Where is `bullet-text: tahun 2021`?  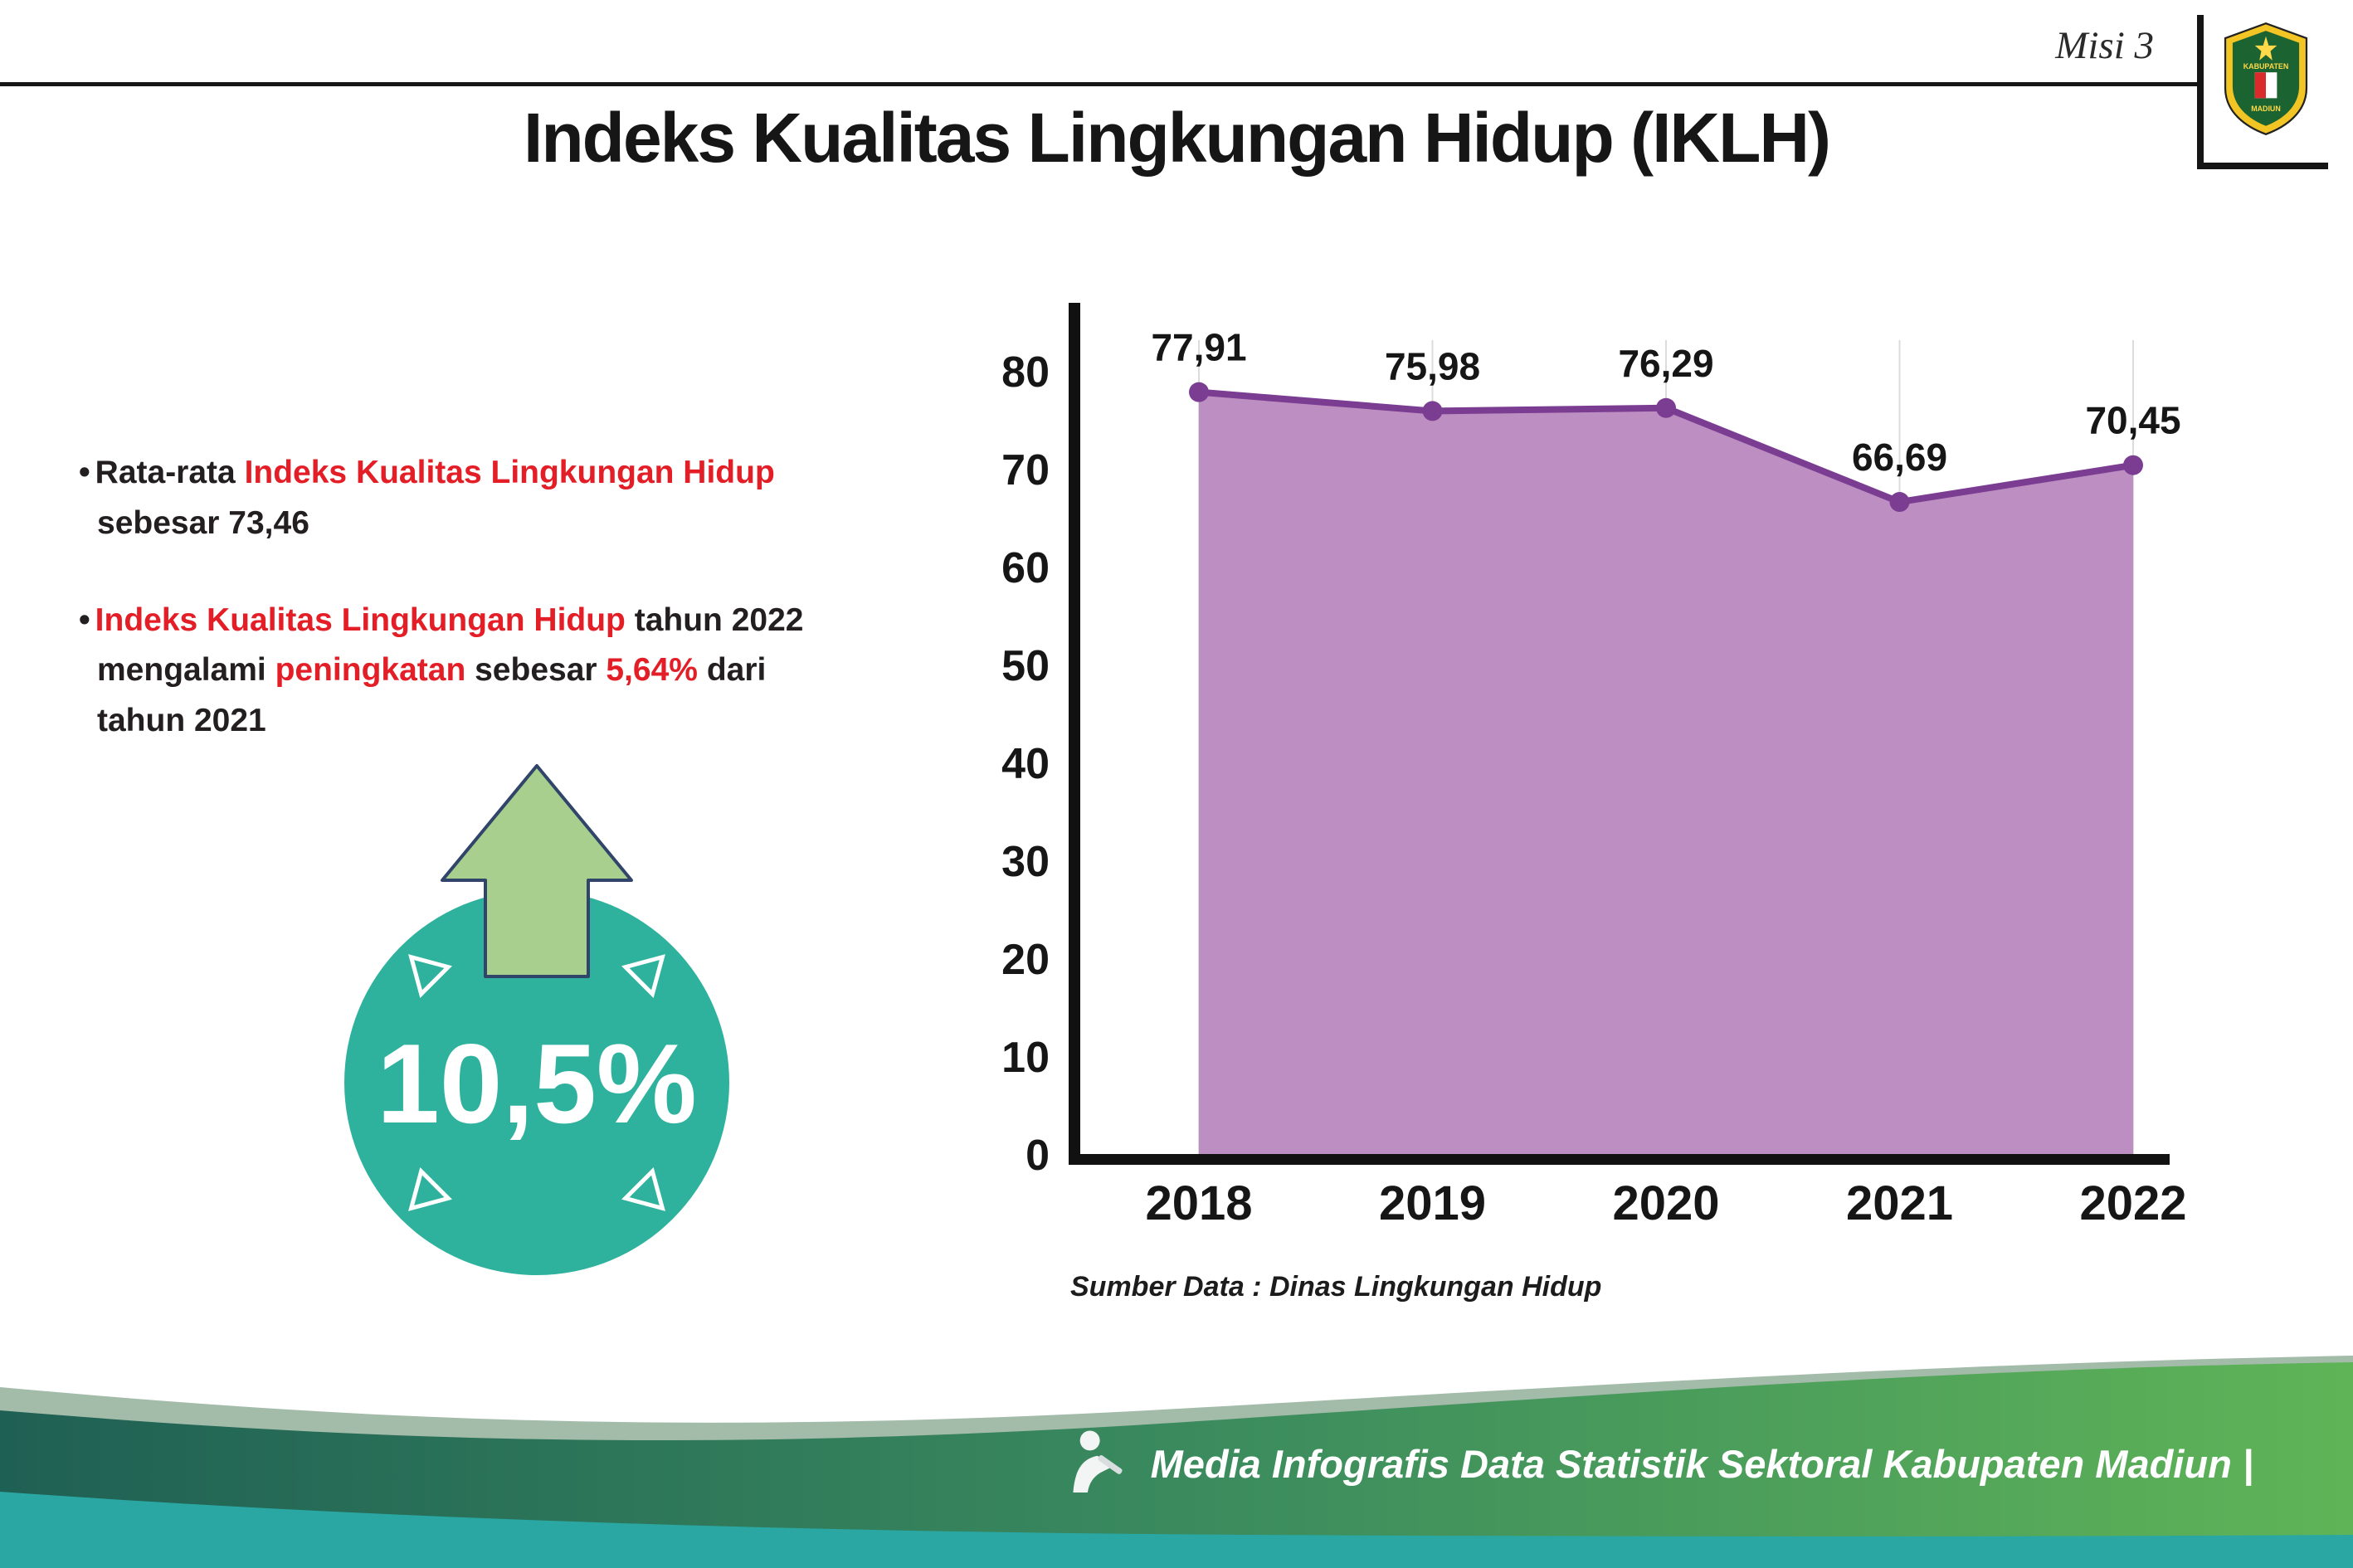
bullet-text: tahun 2021 is located at coordinates (181, 721).